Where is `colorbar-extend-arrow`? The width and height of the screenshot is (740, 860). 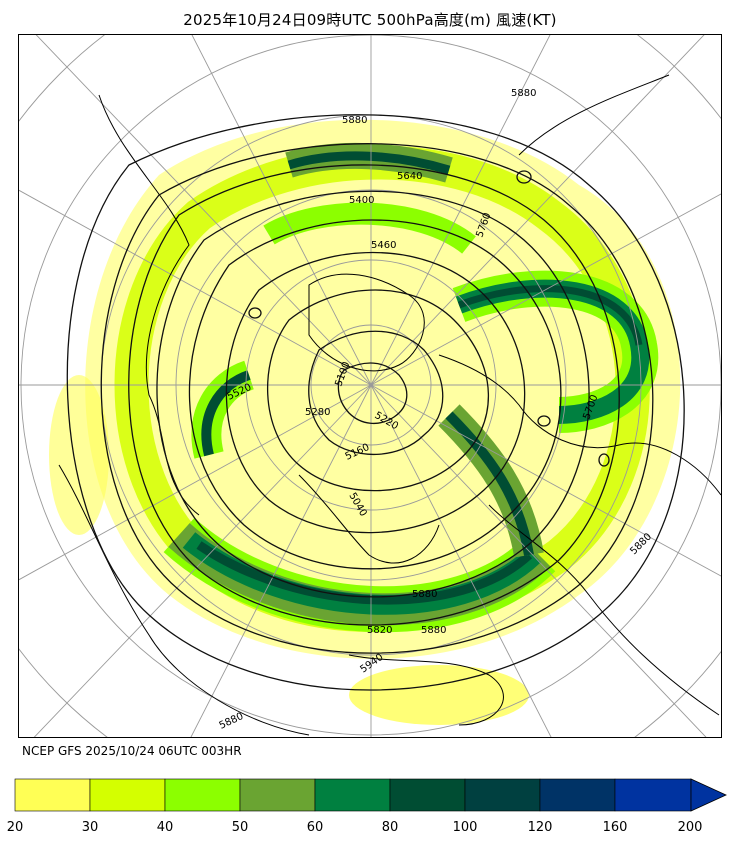 colorbar-extend-arrow is located at coordinates (708, 795).